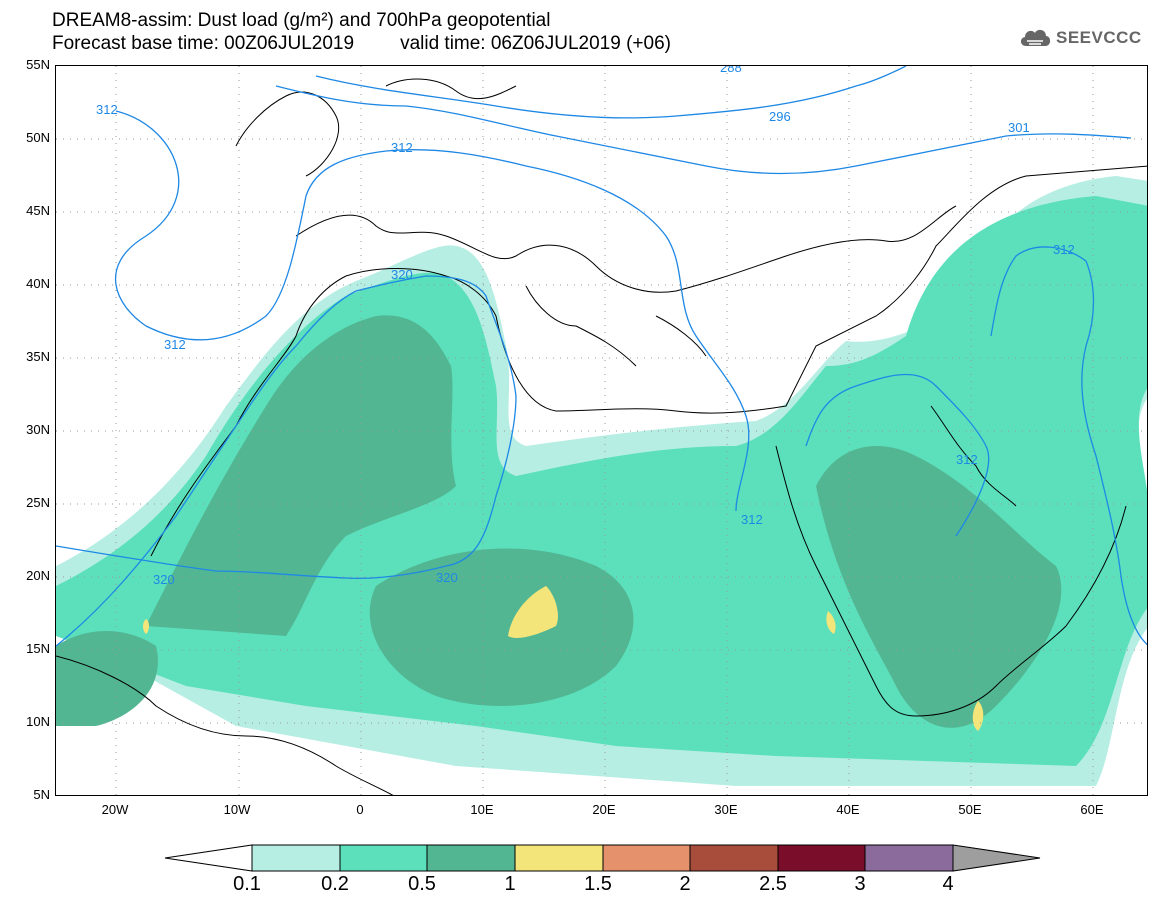 The width and height of the screenshot is (1165, 907). I want to click on colorbar-label: 0.1, so click(247, 884).